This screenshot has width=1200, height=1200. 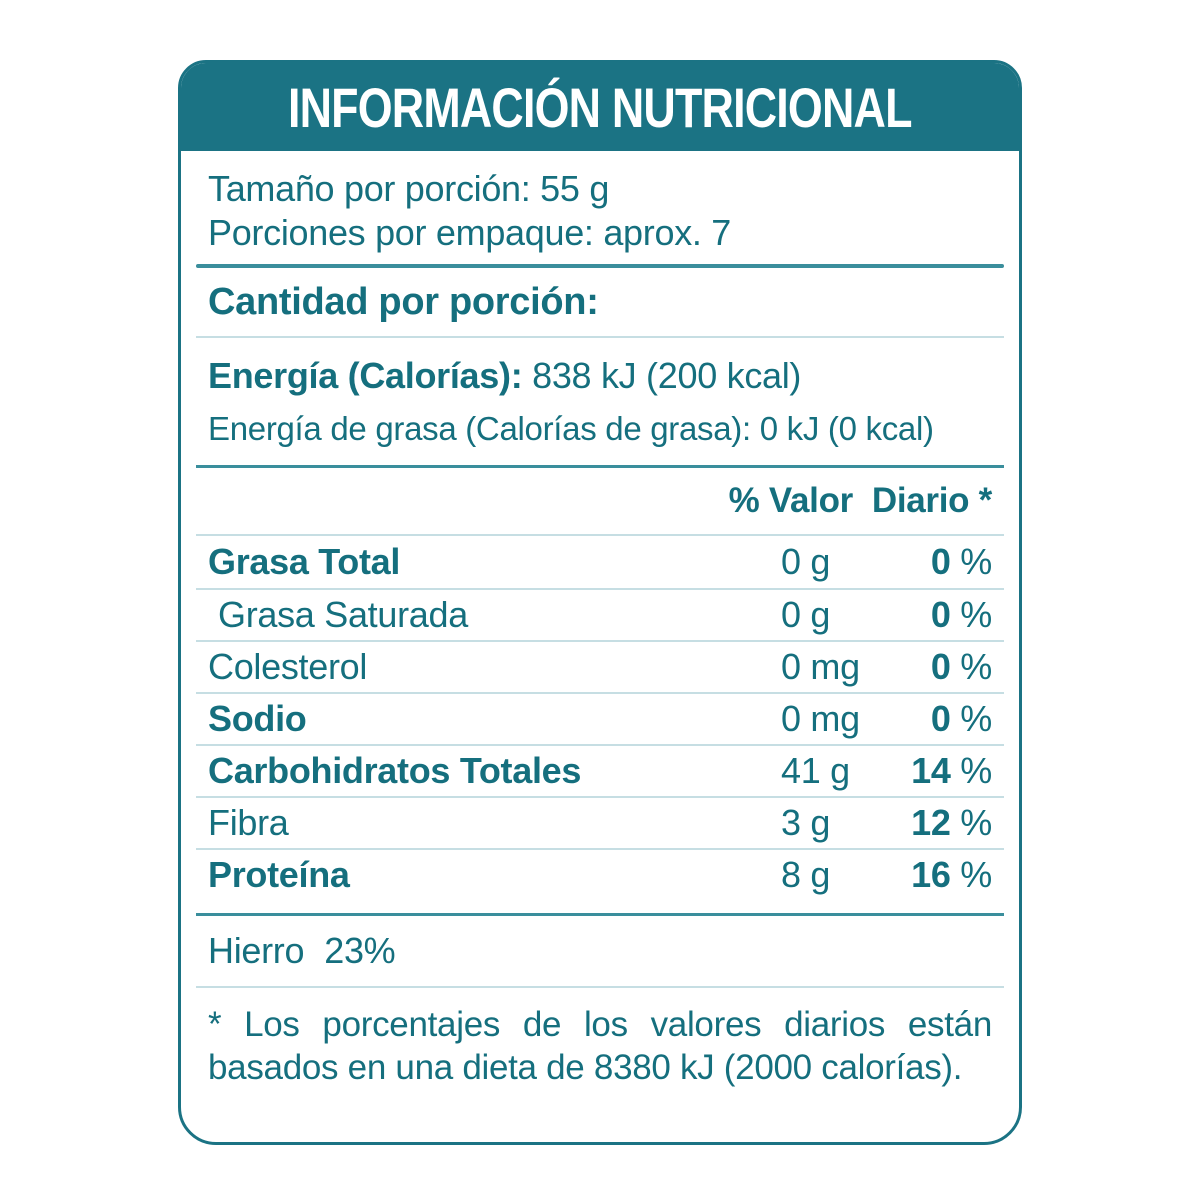 What do you see at coordinates (365, 375) in the screenshot?
I see `energy-label: Energía (Calorías):` at bounding box center [365, 375].